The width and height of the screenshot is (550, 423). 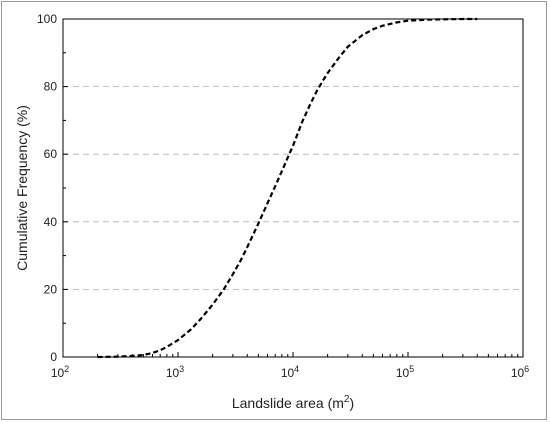 I want to click on y-axis-title: Cumulative Frequency (%), so click(x=22, y=188).